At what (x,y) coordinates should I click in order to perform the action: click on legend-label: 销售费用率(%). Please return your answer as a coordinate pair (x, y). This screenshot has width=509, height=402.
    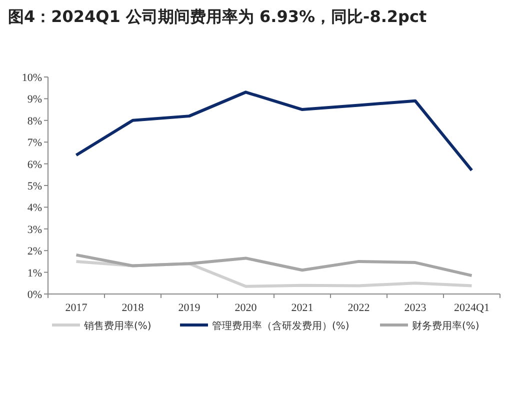
    Looking at the image, I should click on (117, 326).